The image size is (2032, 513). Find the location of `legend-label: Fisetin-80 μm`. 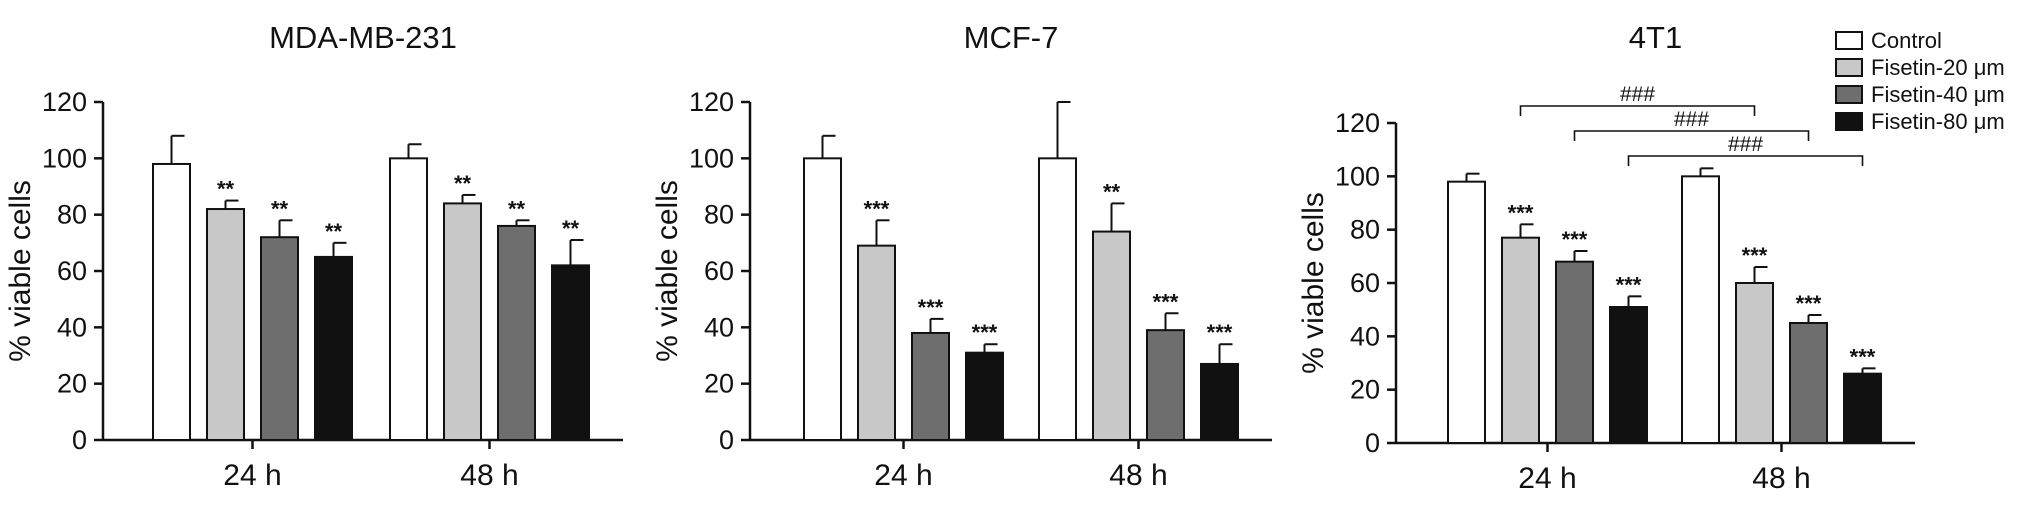

legend-label: Fisetin-80 μm is located at coordinates (1938, 121).